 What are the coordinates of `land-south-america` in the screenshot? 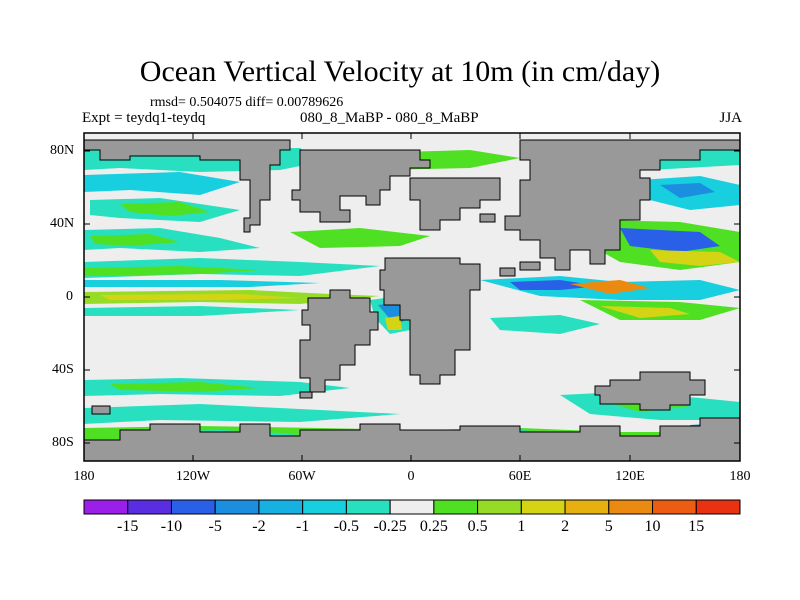 It's located at (339, 341).